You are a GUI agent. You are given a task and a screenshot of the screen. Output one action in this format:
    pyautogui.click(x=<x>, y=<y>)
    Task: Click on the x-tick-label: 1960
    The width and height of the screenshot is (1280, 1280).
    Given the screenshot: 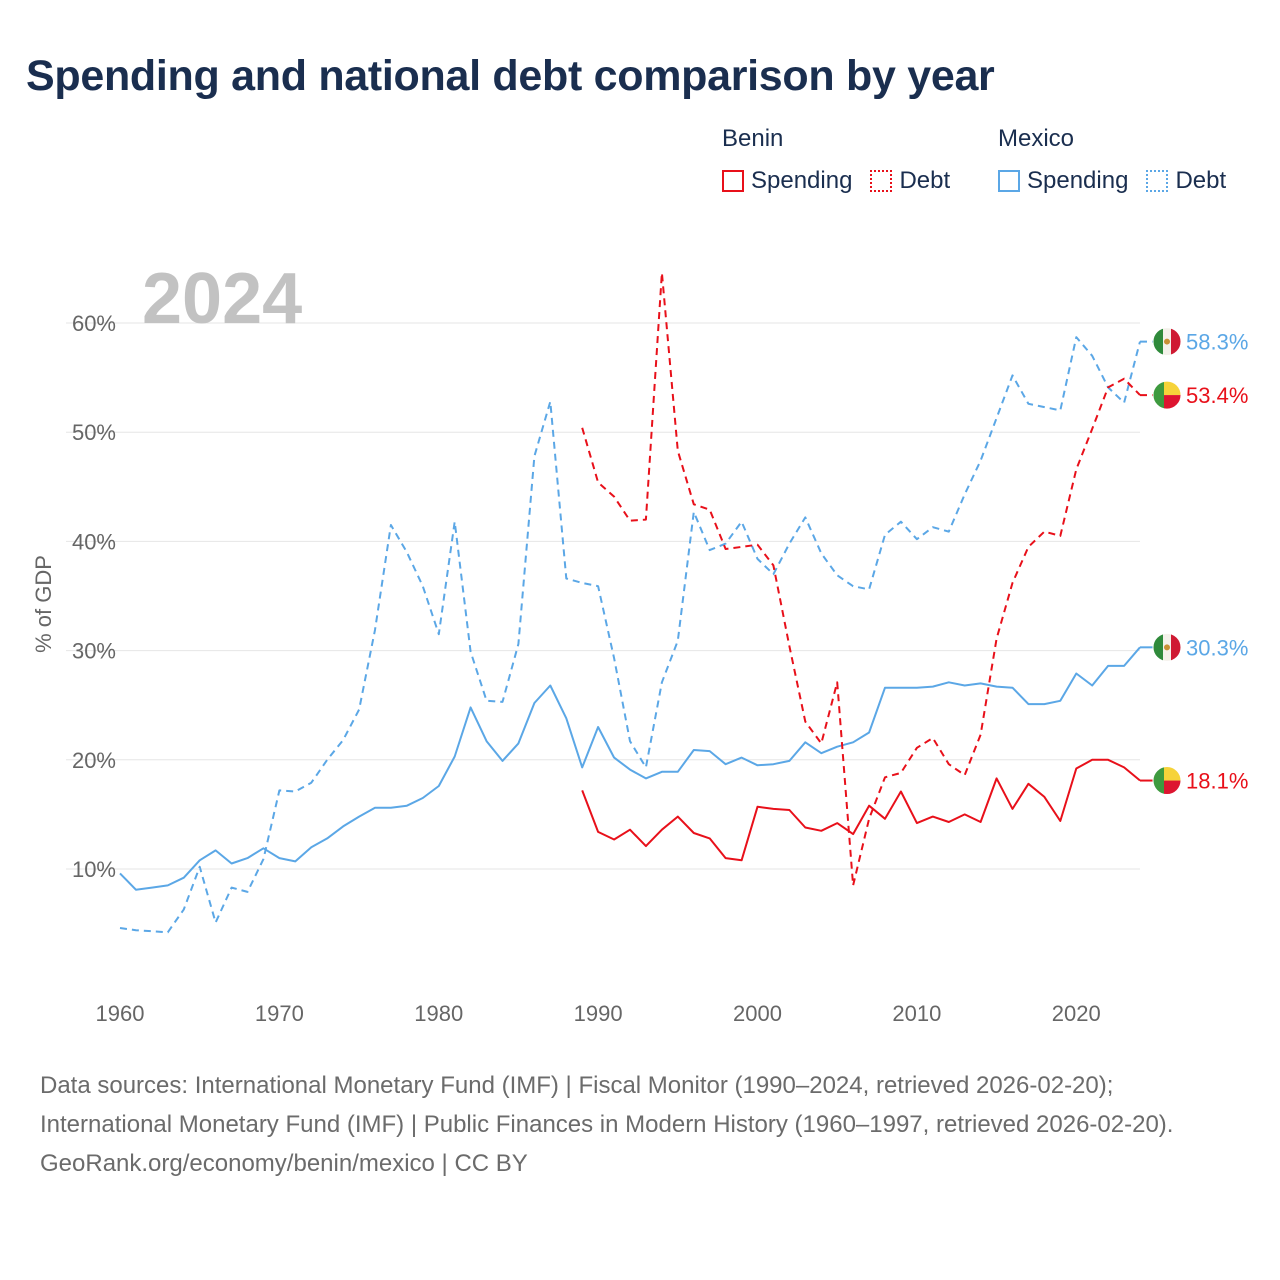 What is the action you would take?
    pyautogui.click(x=120, y=1013)
    